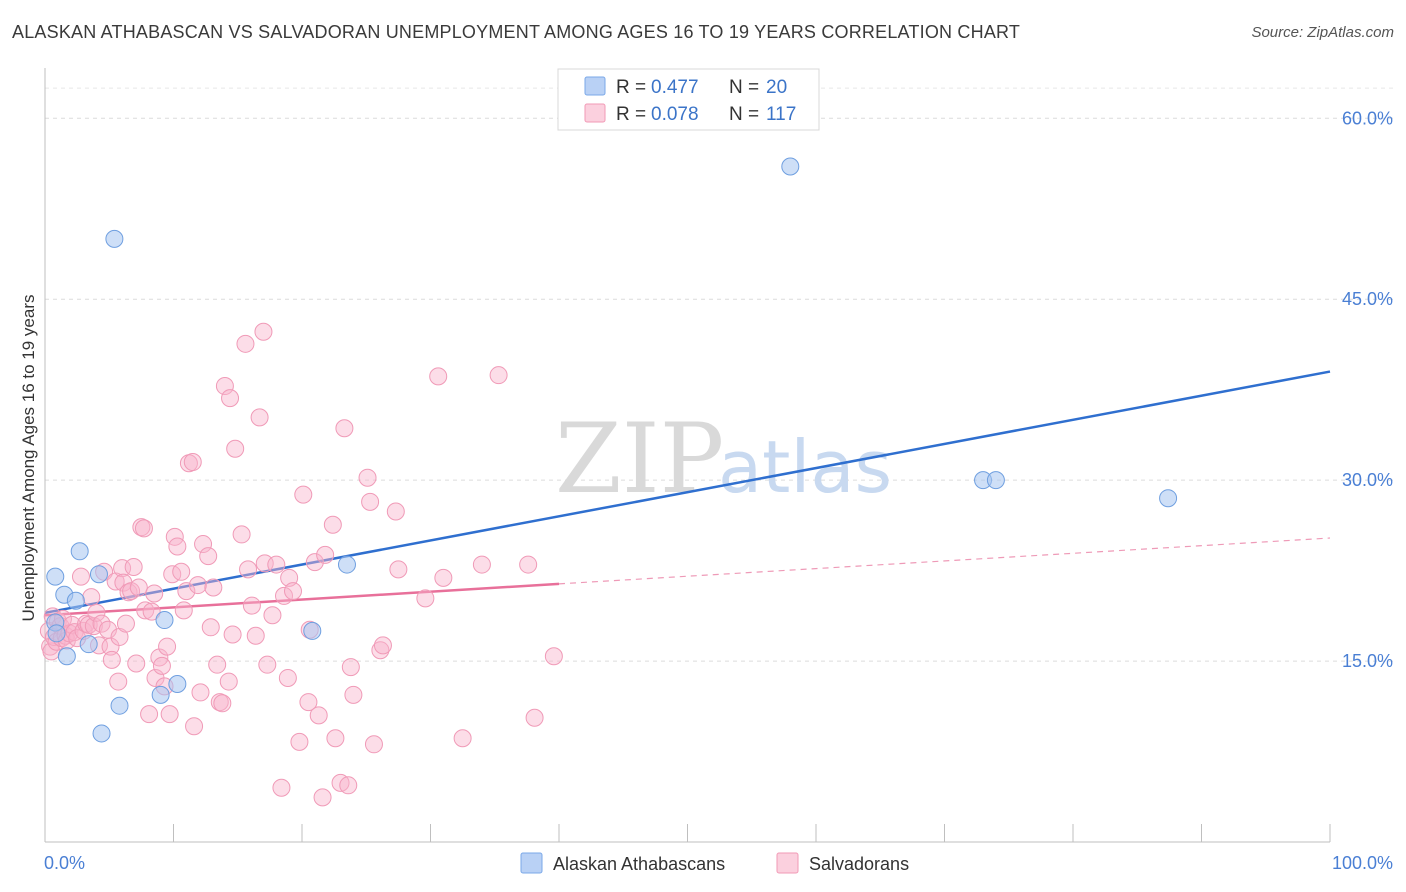 This screenshot has height=892, width=1406. I want to click on legend-r-value-salvadoran: 0.078, so click(675, 114).